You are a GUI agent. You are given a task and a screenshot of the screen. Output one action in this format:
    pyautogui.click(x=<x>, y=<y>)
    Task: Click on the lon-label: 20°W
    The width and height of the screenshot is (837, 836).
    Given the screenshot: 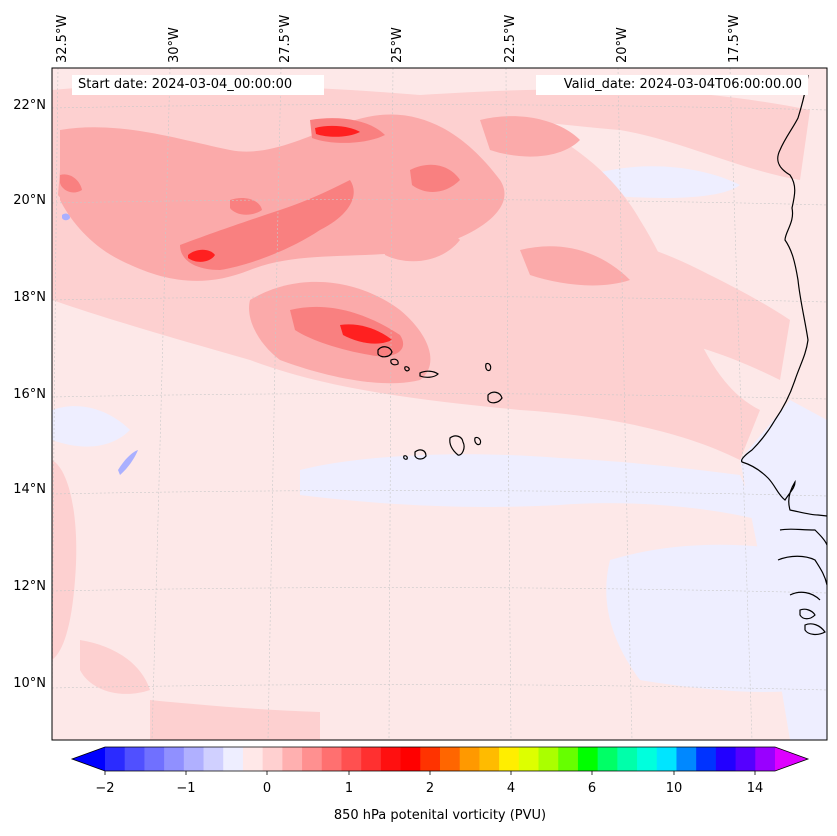 What is the action you would take?
    pyautogui.click(x=622, y=45)
    